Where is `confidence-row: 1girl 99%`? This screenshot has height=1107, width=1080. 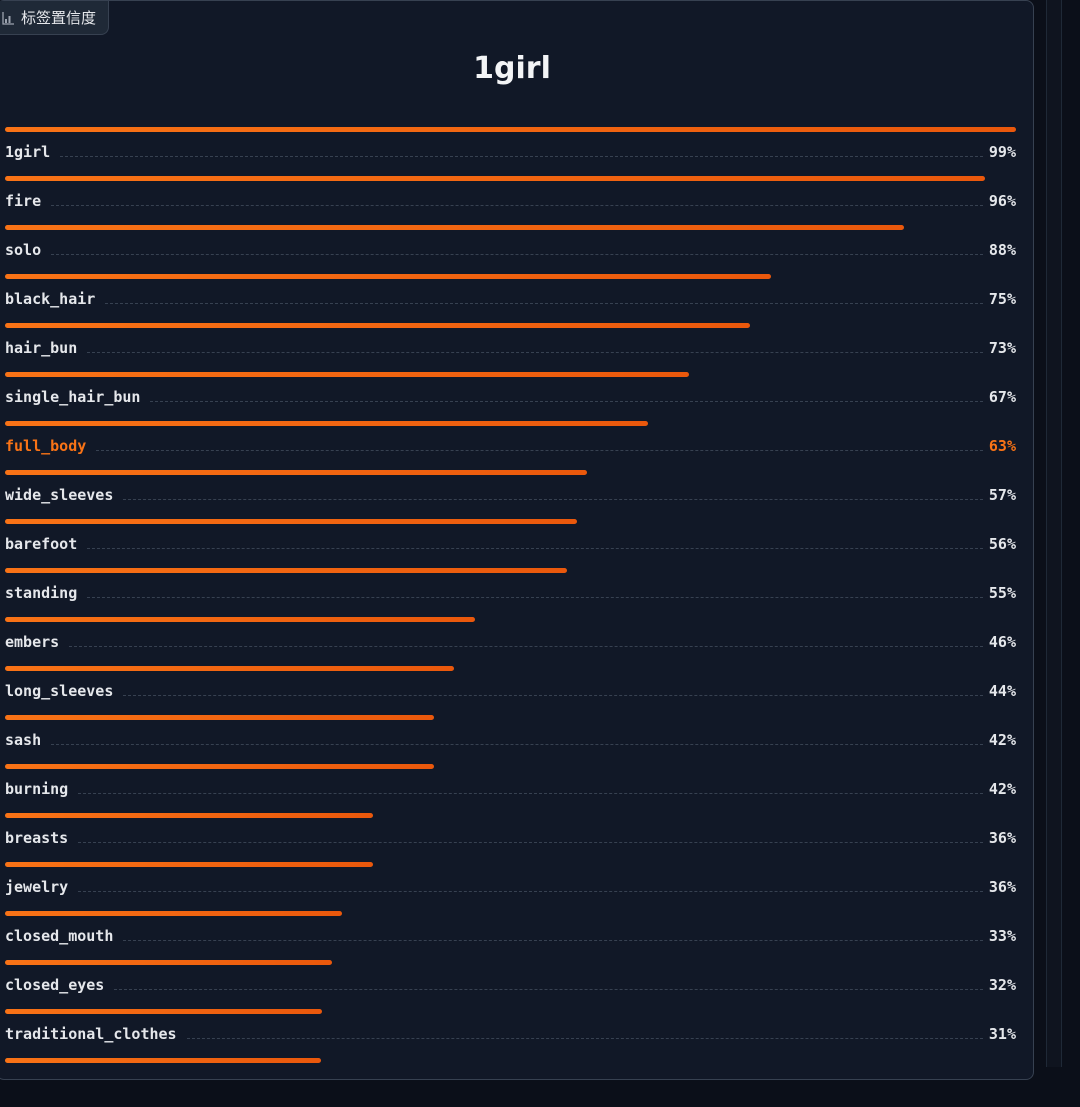 confidence-row: 1girl 99% is located at coordinates (510, 151).